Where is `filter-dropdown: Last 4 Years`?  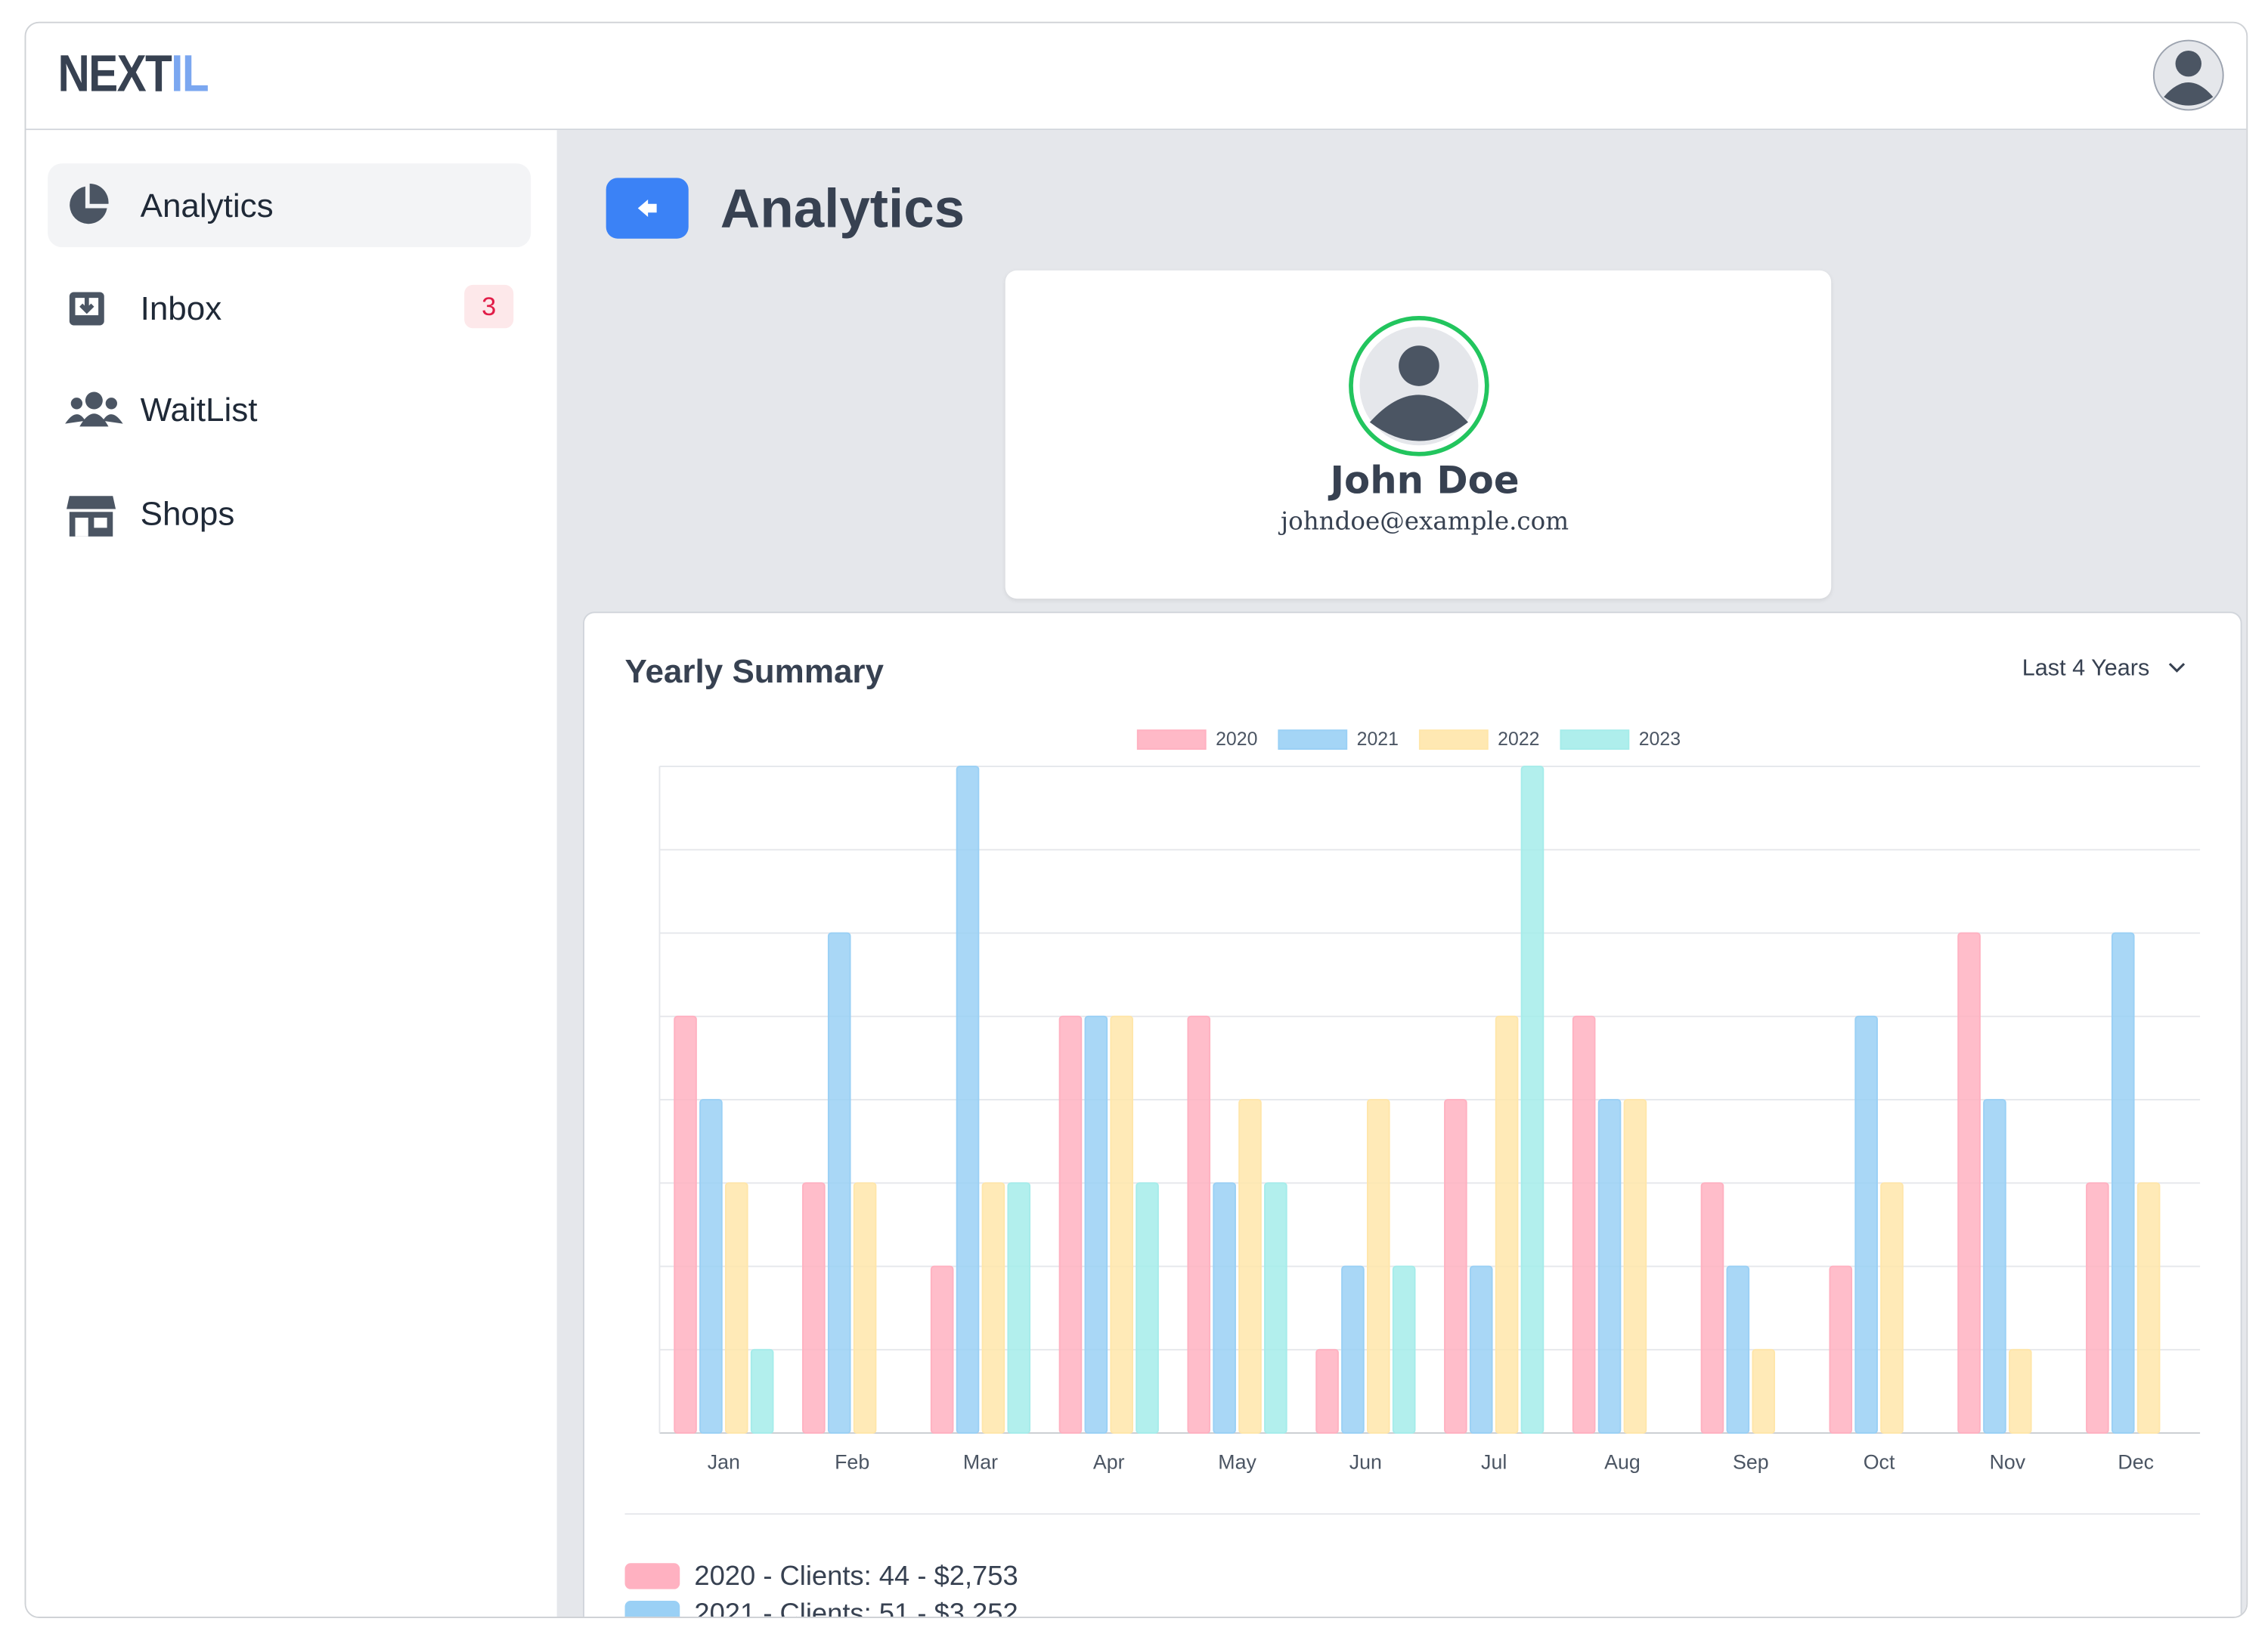 filter-dropdown: Last 4 Years is located at coordinates (2108, 669).